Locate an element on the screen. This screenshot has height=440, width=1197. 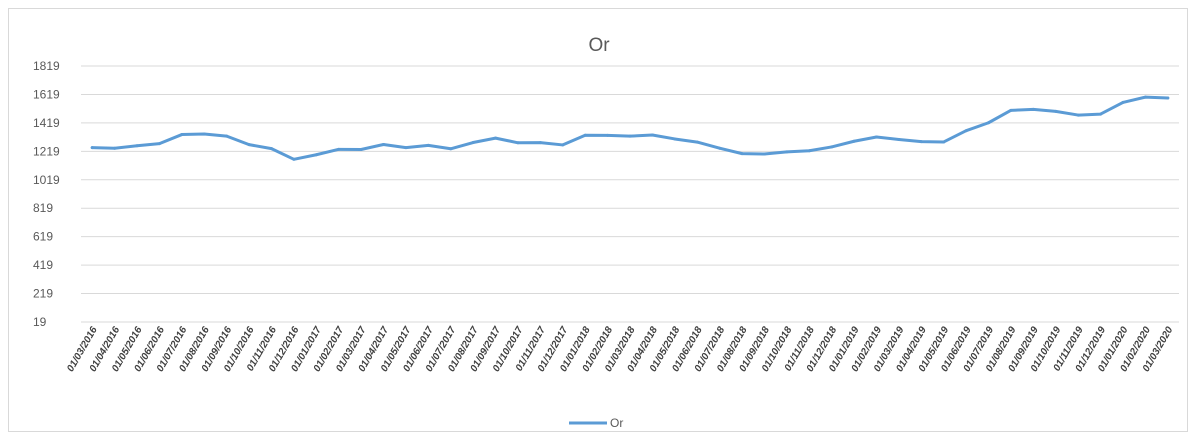
y-tick-label: 1819 is located at coordinates (46, 66).